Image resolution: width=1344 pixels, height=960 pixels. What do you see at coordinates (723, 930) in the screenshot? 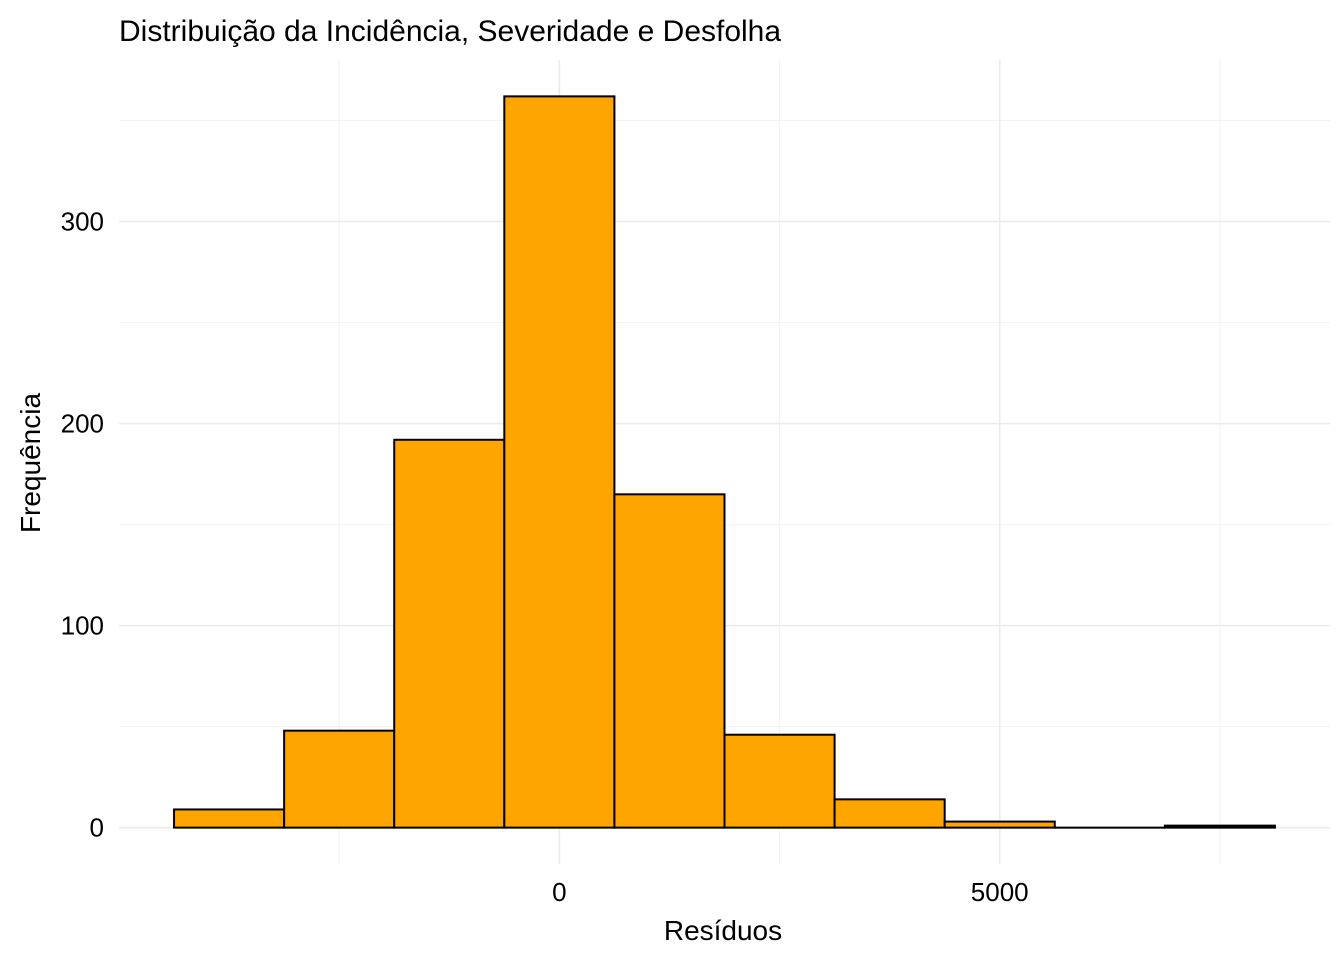
I see `x-axis-title: Resíduos` at bounding box center [723, 930].